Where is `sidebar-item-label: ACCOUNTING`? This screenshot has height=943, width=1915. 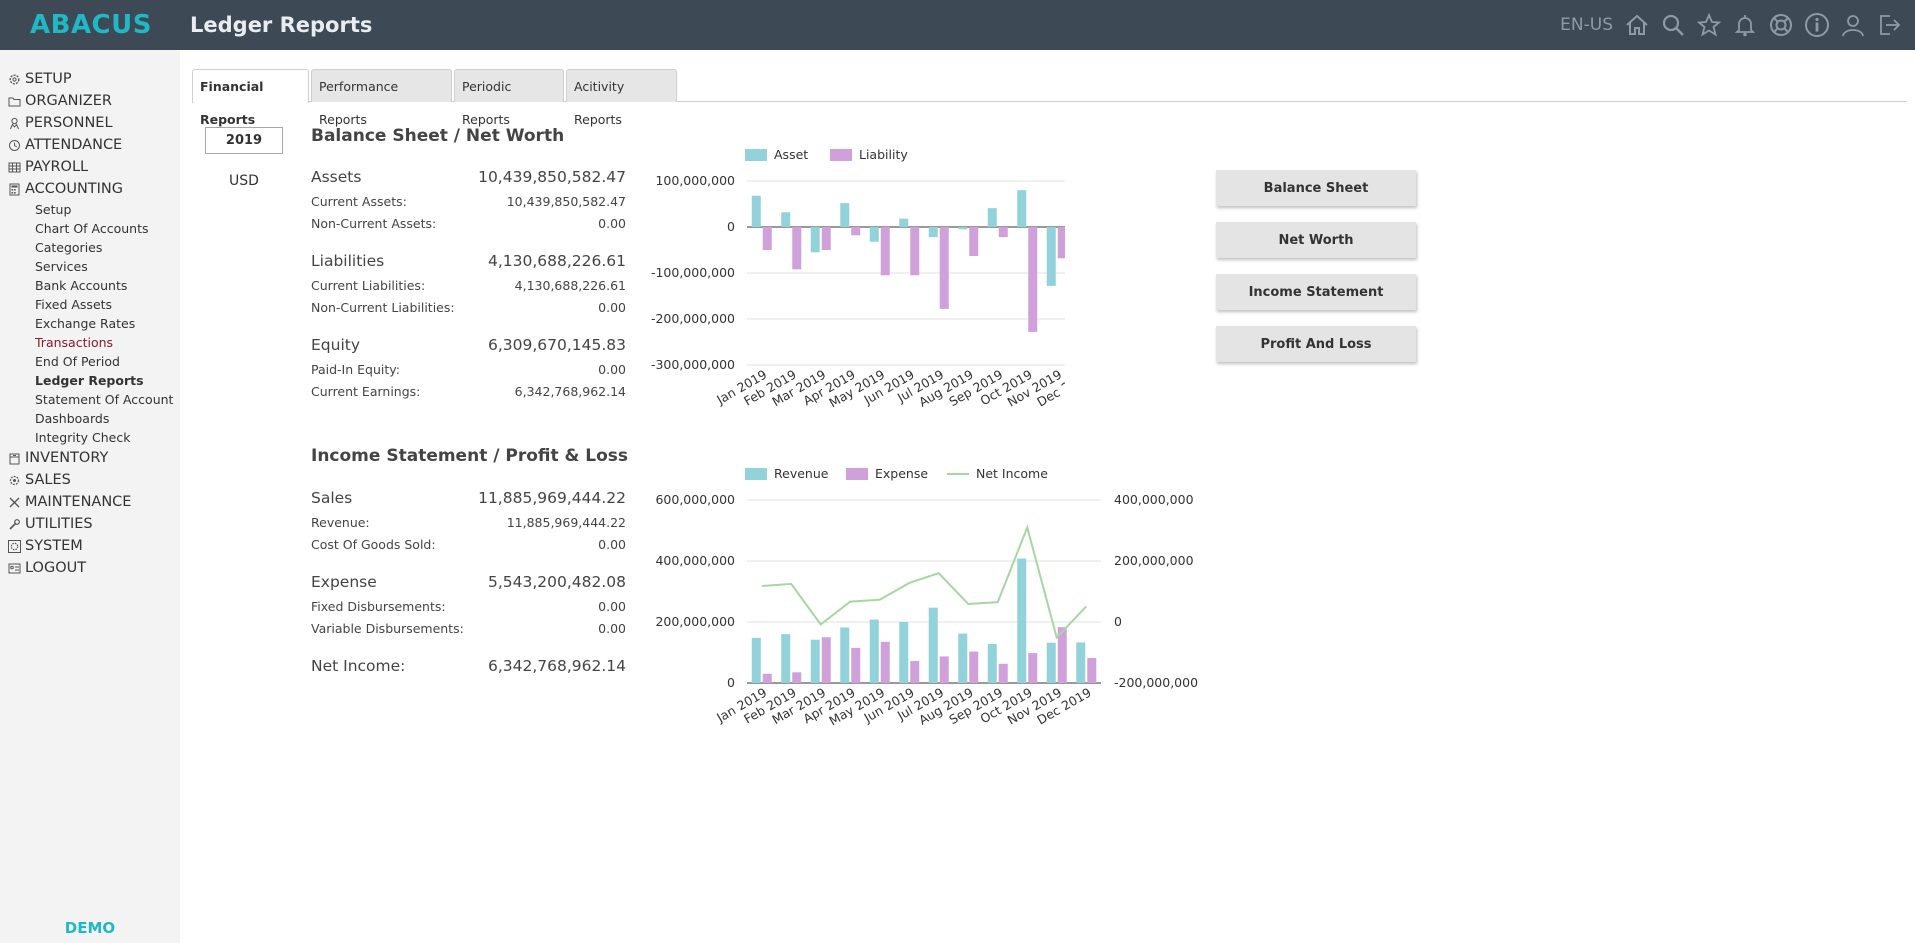 sidebar-item-label: ACCOUNTING is located at coordinates (74, 189).